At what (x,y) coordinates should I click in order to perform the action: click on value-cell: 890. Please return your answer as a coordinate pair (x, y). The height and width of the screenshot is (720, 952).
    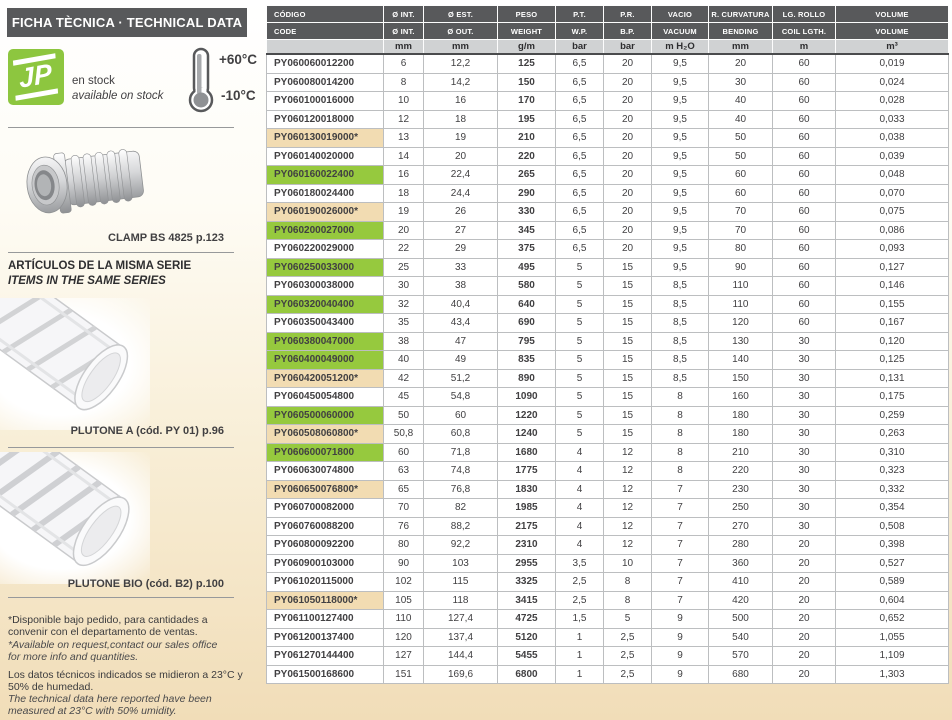
    Looking at the image, I should click on (526, 378).